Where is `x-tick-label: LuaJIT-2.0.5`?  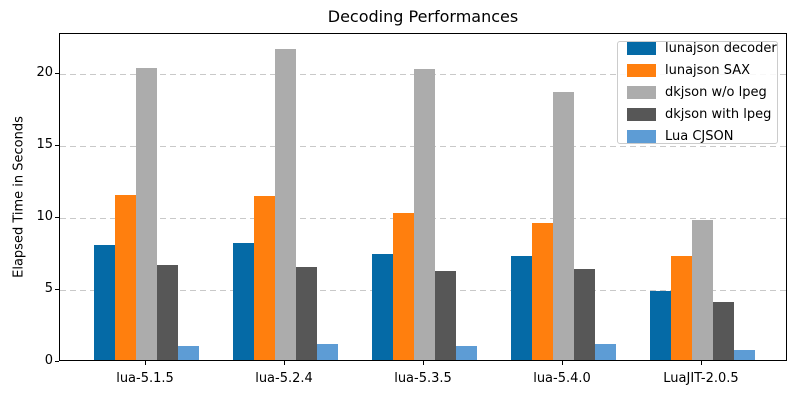 x-tick-label: LuaJIT-2.0.5 is located at coordinates (701, 378).